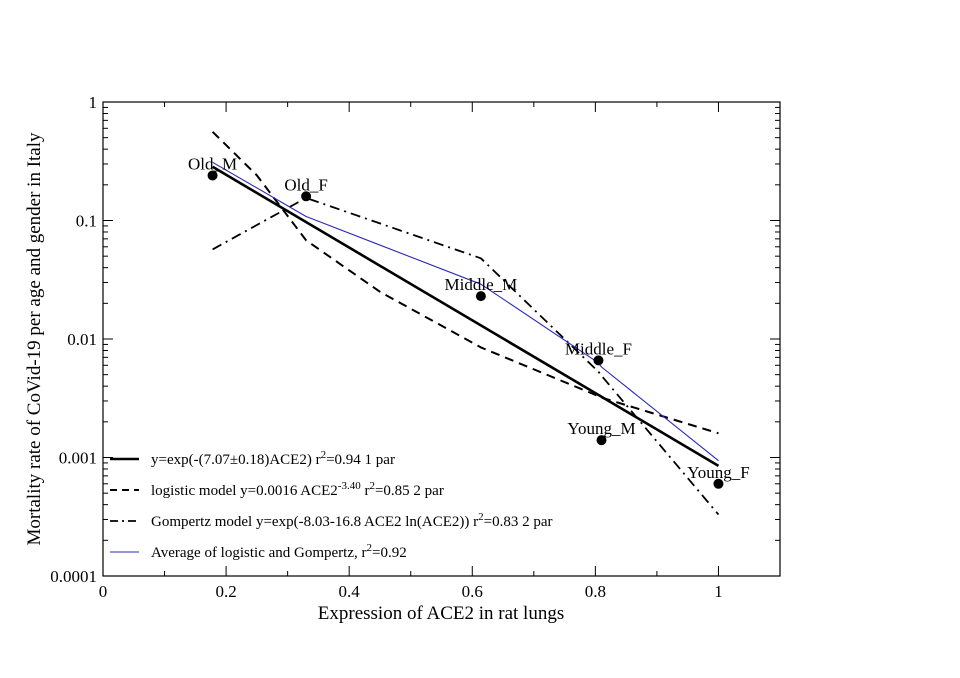 This screenshot has height=678, width=960. What do you see at coordinates (481, 284) in the screenshot?
I see `point-label: Middle_M` at bounding box center [481, 284].